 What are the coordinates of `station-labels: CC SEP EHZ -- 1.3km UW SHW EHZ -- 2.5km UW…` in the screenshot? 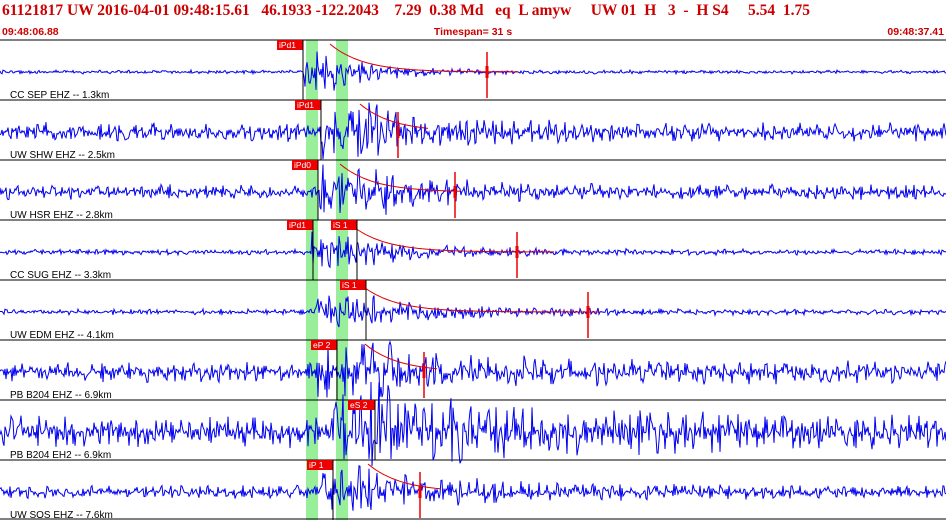 It's located at (62, 305).